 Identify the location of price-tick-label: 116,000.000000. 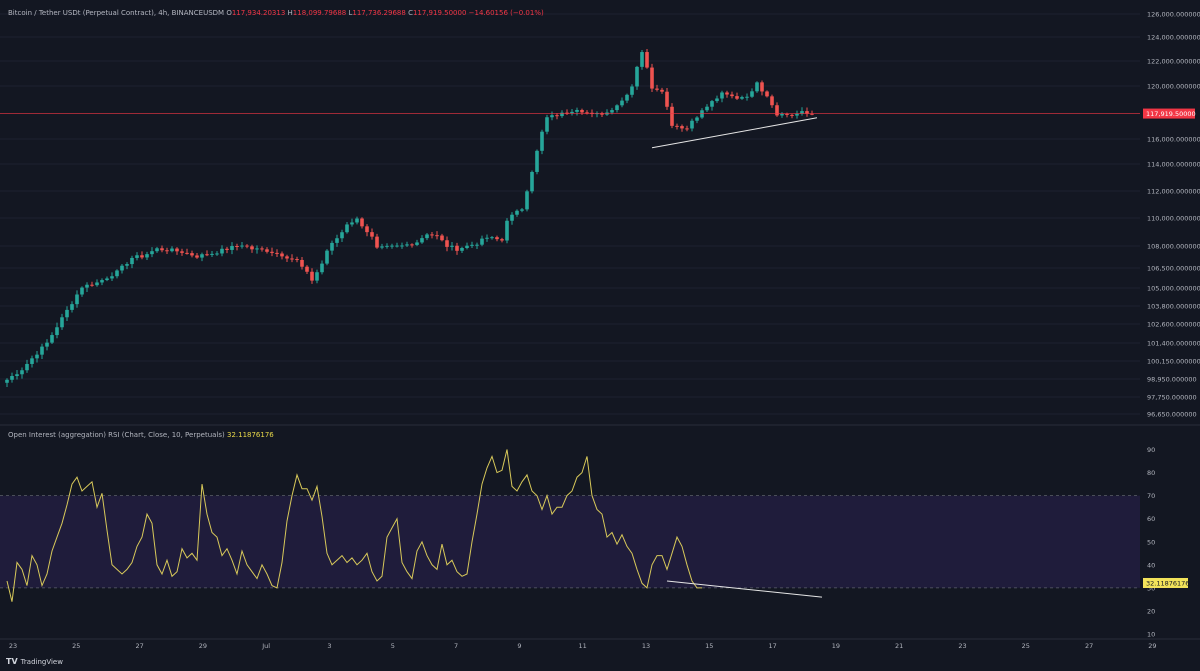
(1173, 140).